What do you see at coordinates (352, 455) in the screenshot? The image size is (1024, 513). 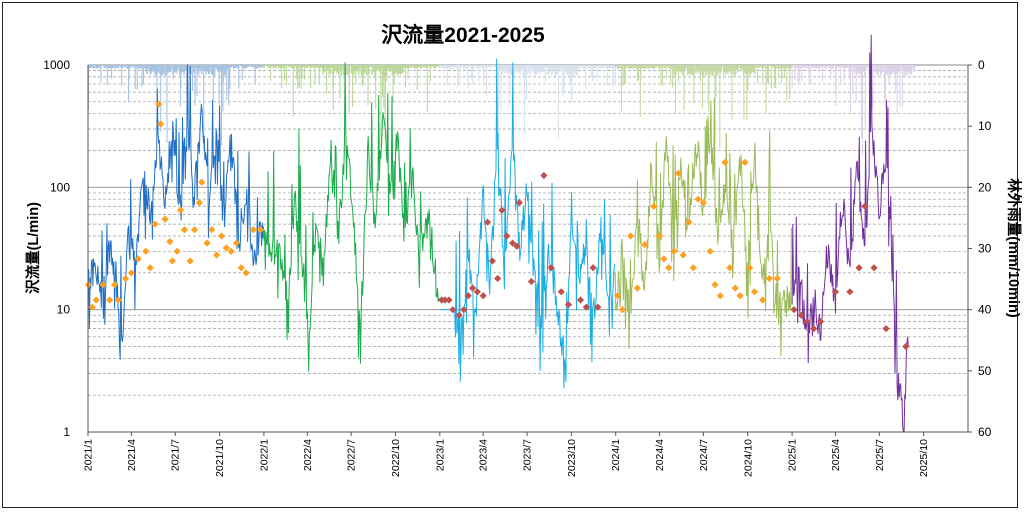 I see `x-tick-label: 2022/7` at bounding box center [352, 455].